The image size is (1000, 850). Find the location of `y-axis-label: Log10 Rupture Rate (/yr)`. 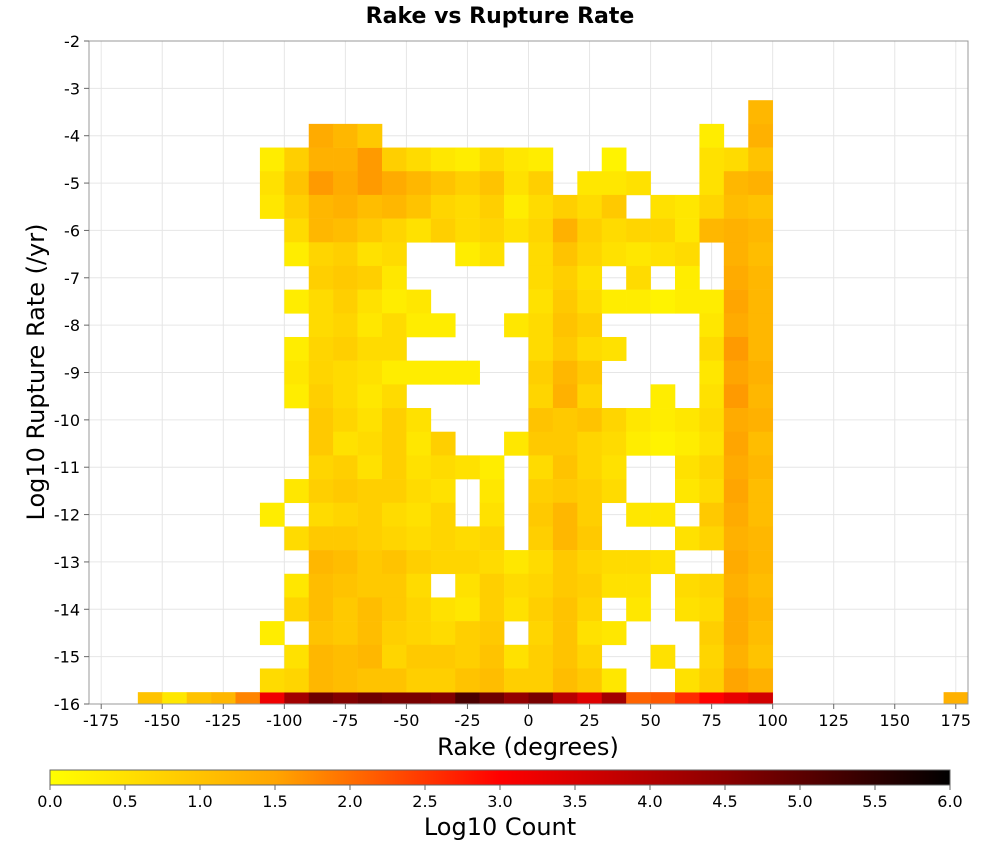

y-axis-label: Log10 Rupture Rate (/yr) is located at coordinates (36, 372).